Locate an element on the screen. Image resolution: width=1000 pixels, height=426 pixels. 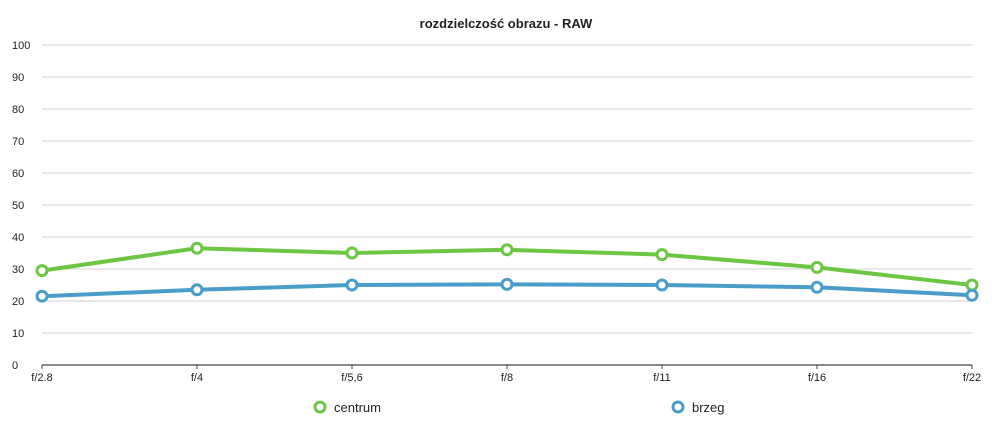
y-tick-label: 10 is located at coordinates (18, 334).